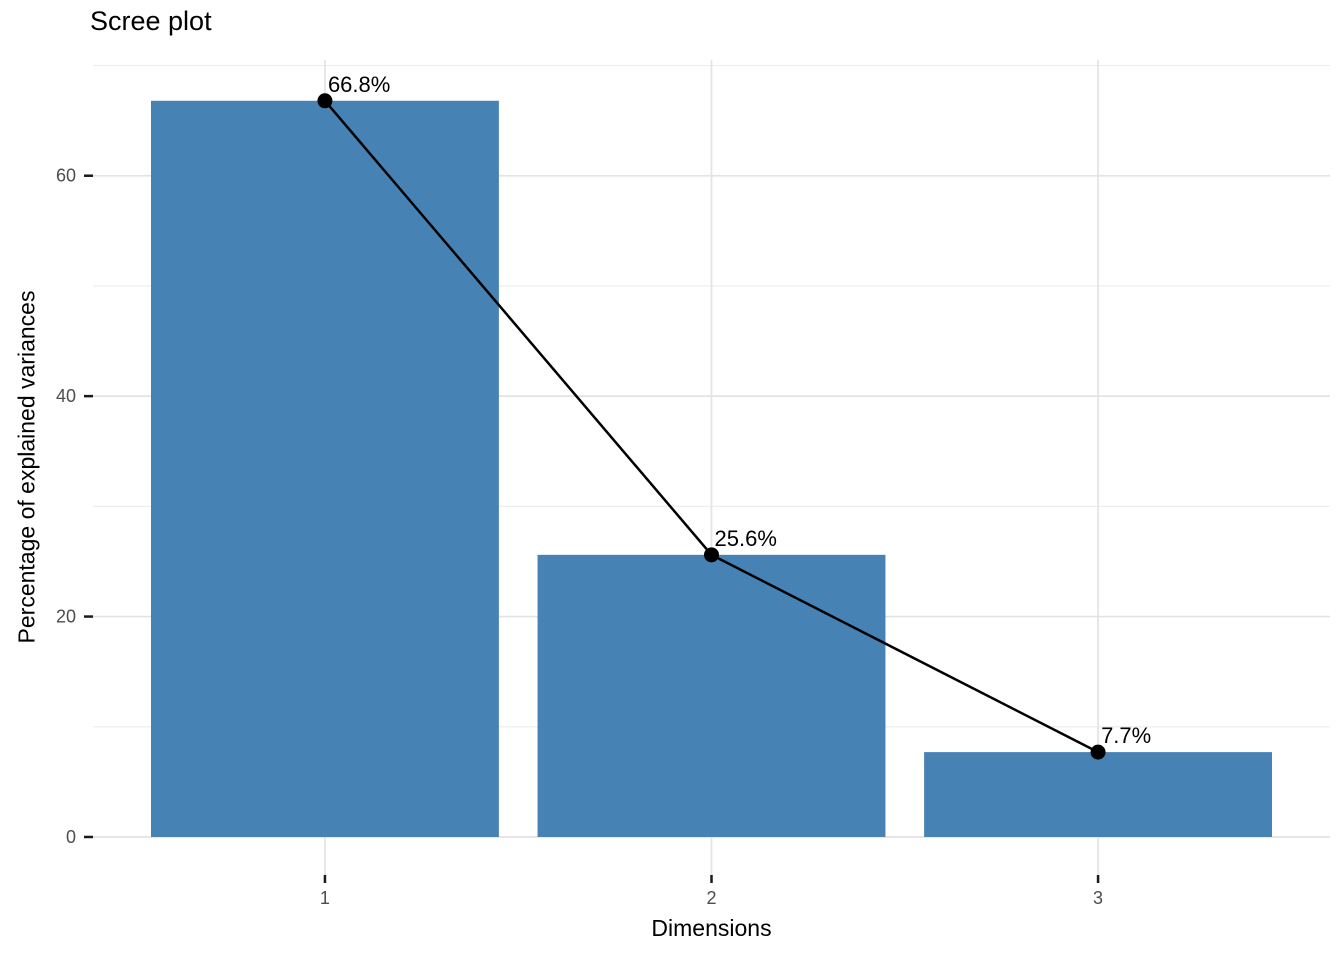  What do you see at coordinates (746, 538) in the screenshot?
I see `value-label-2: 25.6%` at bounding box center [746, 538].